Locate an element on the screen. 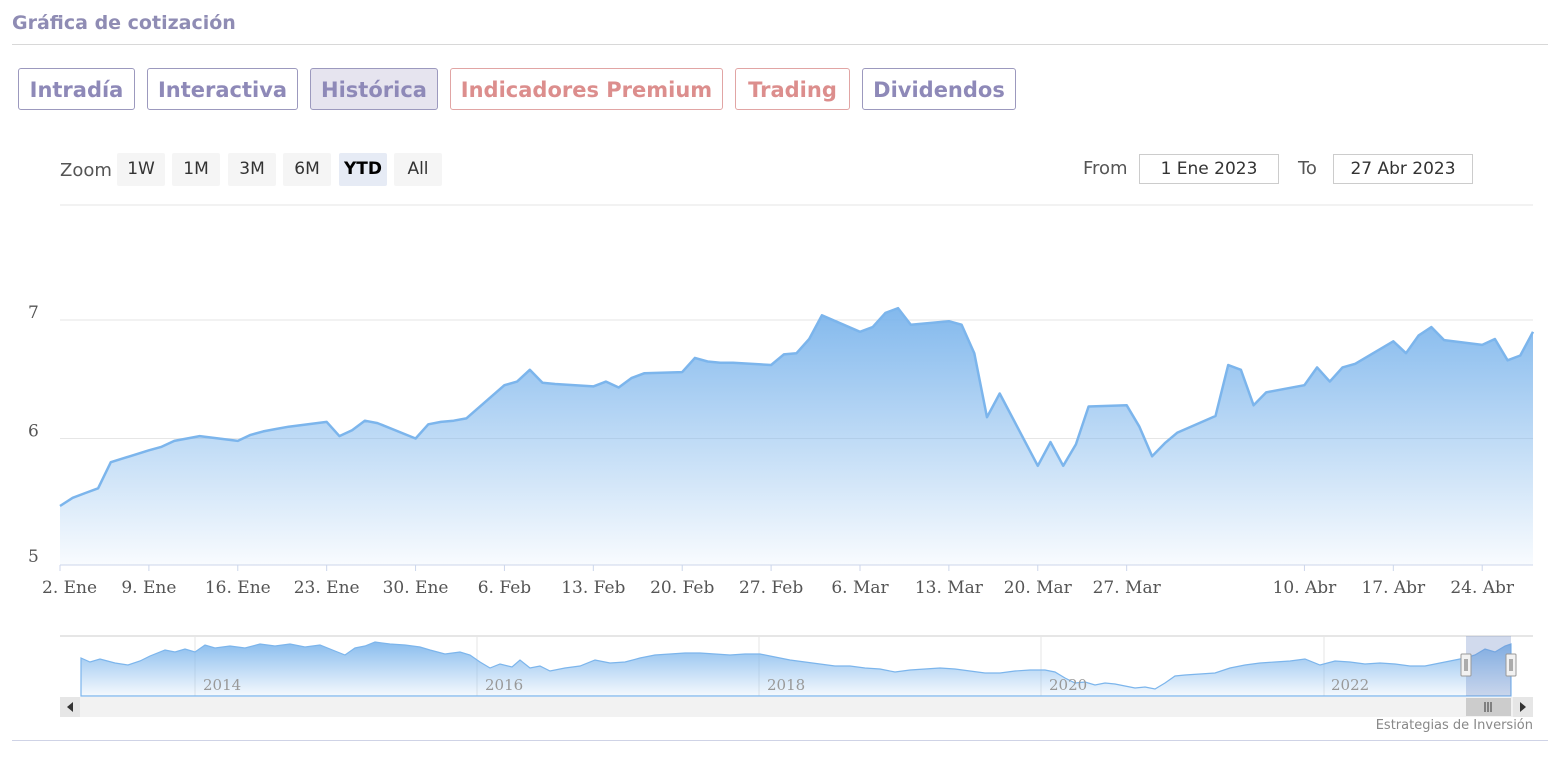 This screenshot has width=1553, height=761. scroll-right-button is located at coordinates (1523, 707).